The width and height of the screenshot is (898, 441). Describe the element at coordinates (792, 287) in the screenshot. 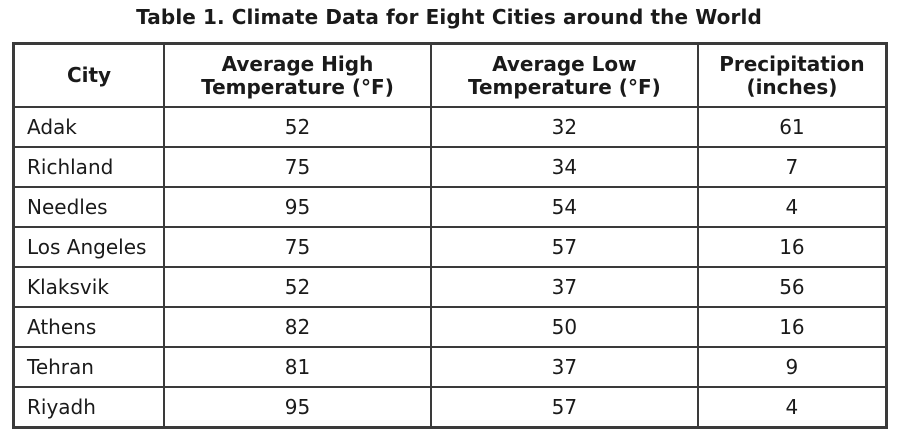

I see `precip-cell: 56` at that location.